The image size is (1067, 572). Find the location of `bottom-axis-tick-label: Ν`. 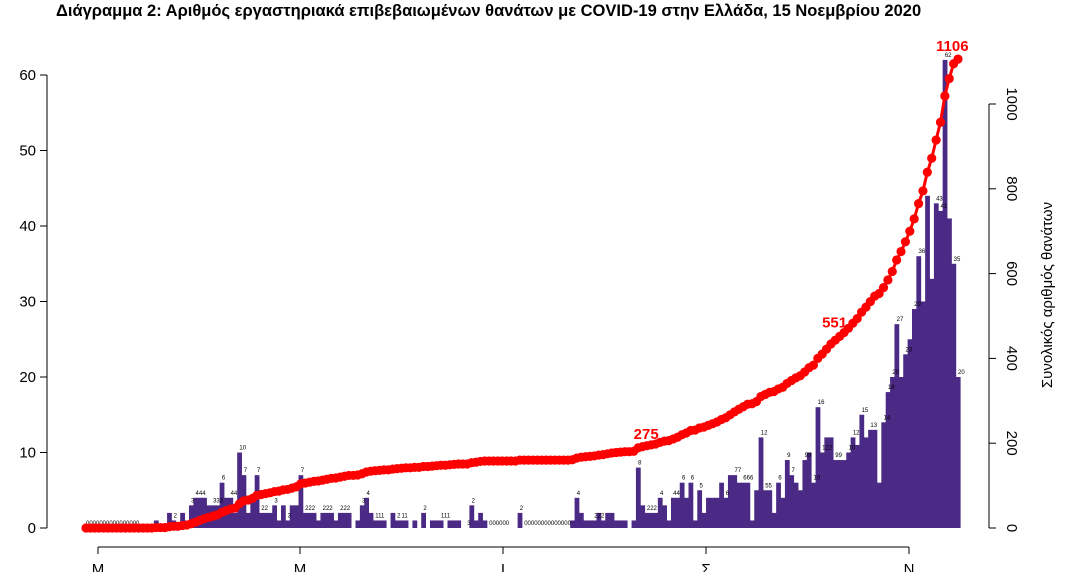

bottom-axis-tick-label: Ν is located at coordinates (909, 566).